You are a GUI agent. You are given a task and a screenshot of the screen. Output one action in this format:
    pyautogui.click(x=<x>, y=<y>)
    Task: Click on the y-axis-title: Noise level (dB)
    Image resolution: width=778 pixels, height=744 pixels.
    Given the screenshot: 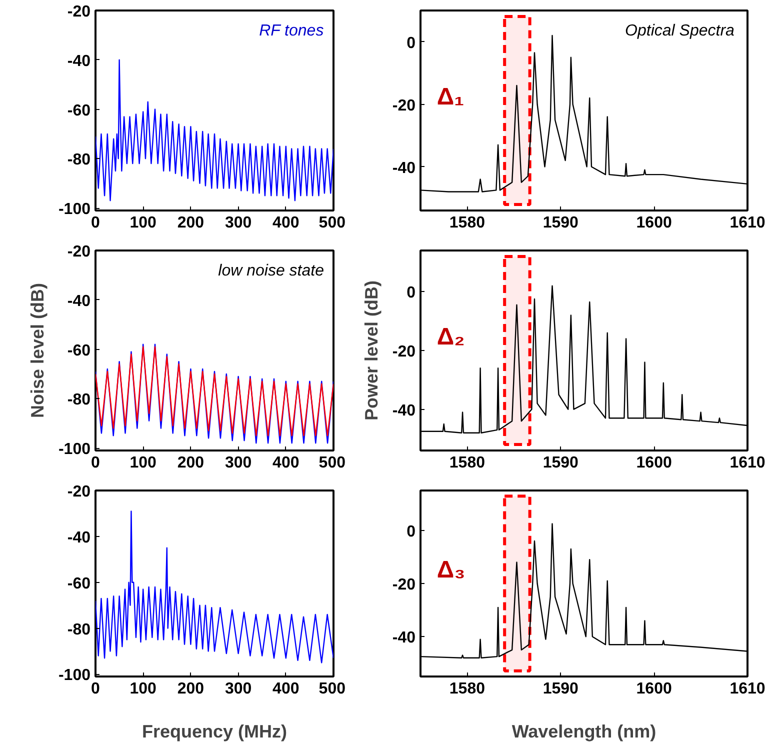 What is the action you would take?
    pyautogui.click(x=37, y=350)
    